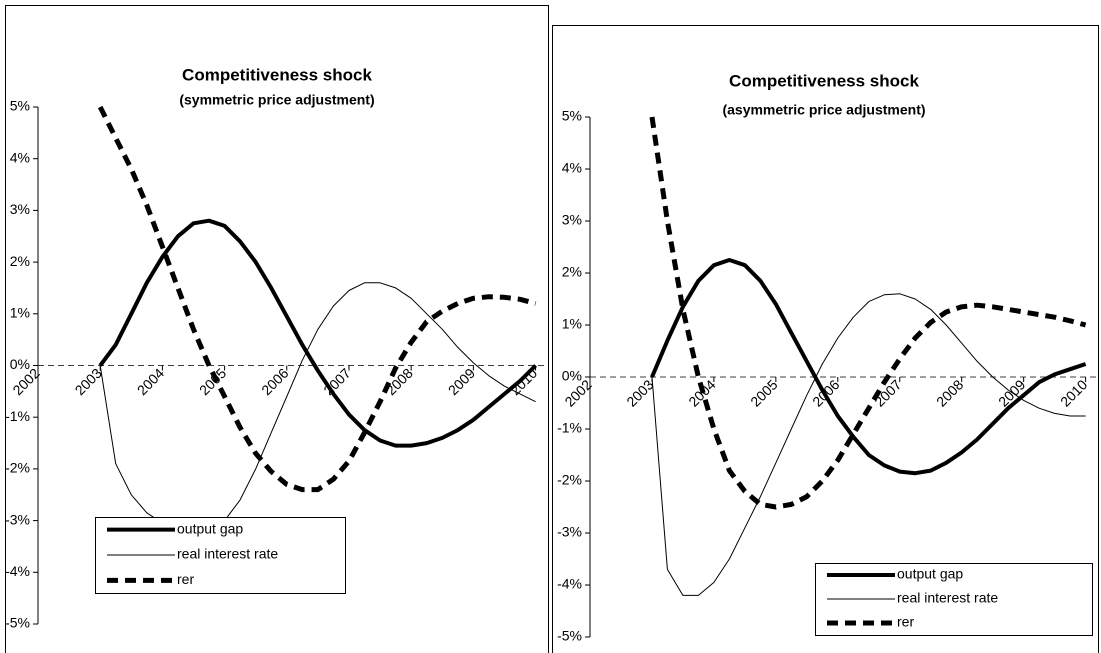 The width and height of the screenshot is (1101, 653). What do you see at coordinates (276, 100) in the screenshot?
I see `chart-subtitle: (symmetric price adjustment)` at bounding box center [276, 100].